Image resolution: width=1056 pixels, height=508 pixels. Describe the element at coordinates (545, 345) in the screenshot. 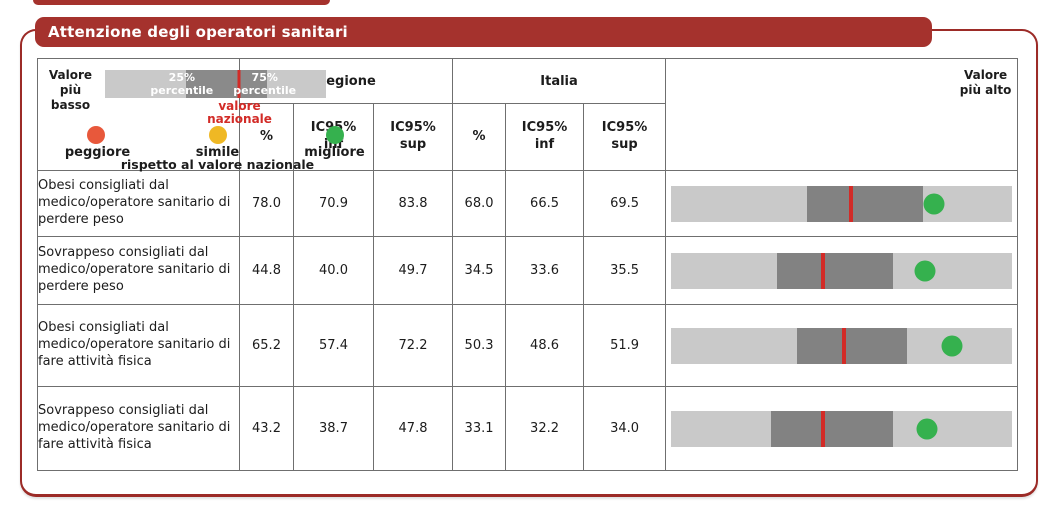

I see `value-cell: 48.6` at that location.